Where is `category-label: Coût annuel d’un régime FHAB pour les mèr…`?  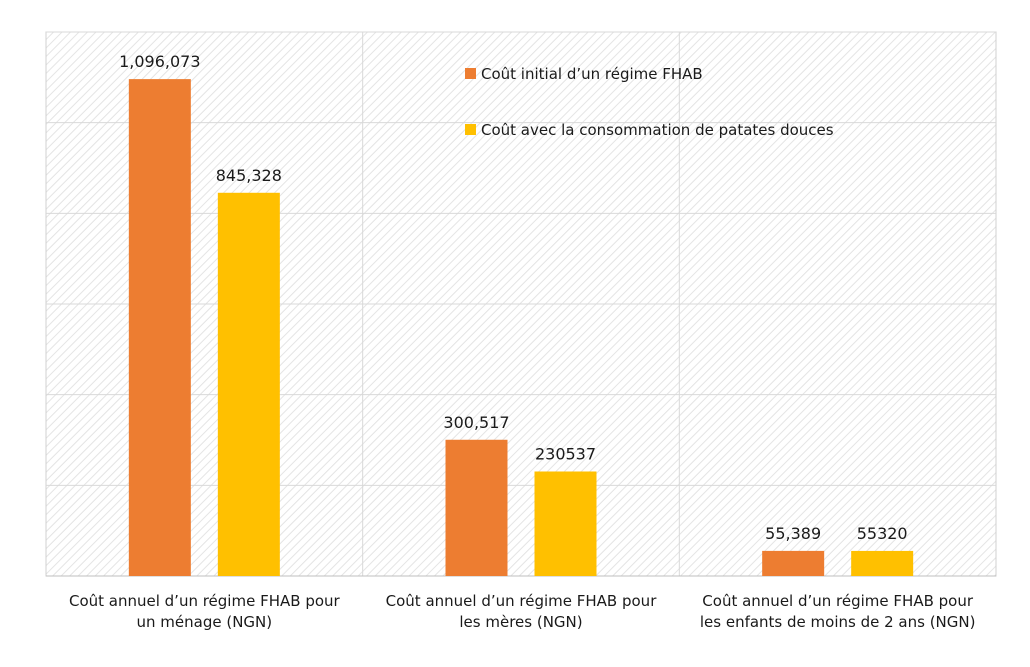
category-label: Coût annuel d’un régime FHAB pour les mèr… is located at coordinates (522, 611).